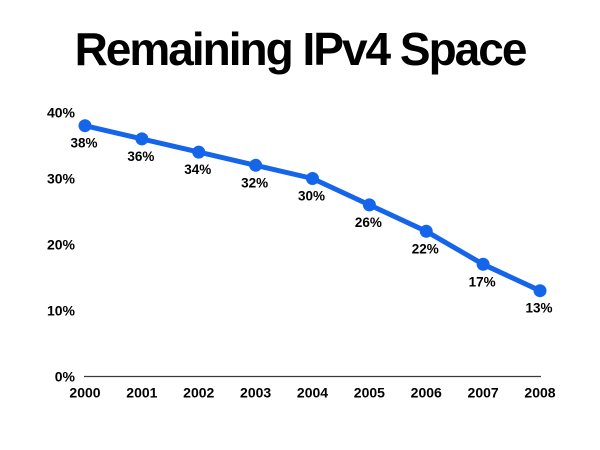  What do you see at coordinates (311, 196) in the screenshot?
I see `data-point-label: 30%` at bounding box center [311, 196].